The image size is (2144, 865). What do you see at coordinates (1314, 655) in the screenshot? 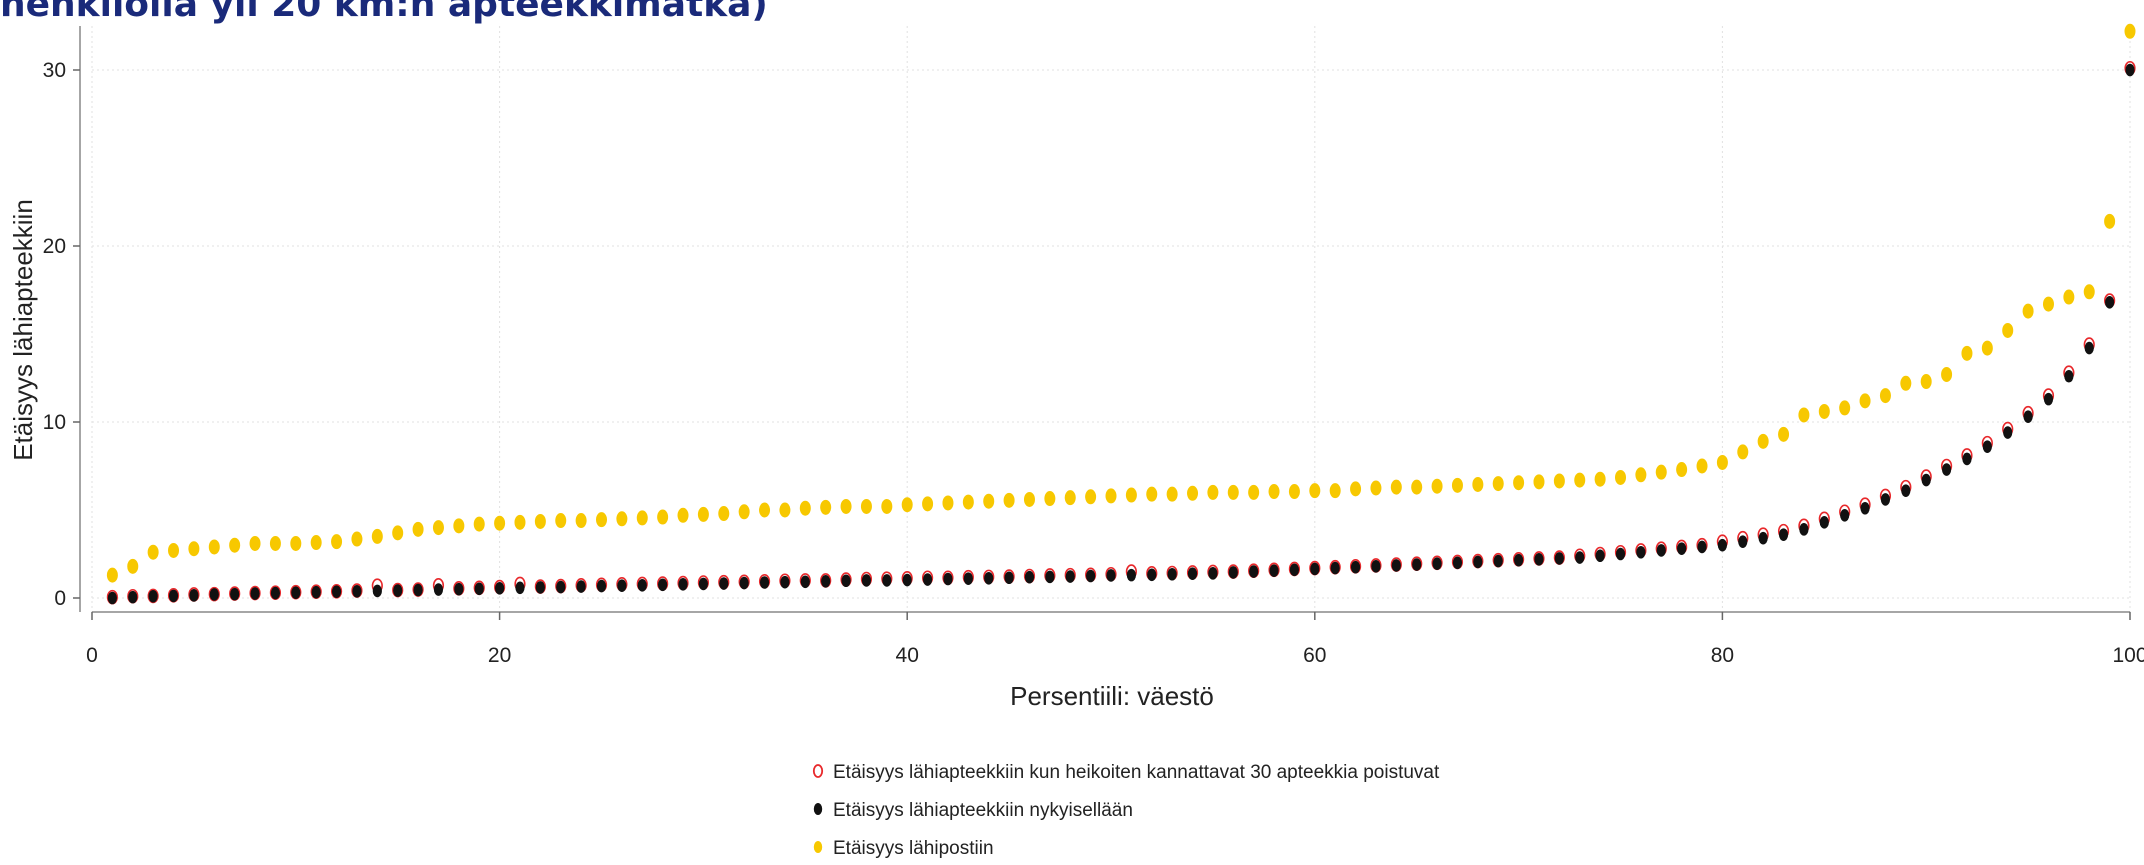
I see `x-tick-label: 60` at bounding box center [1314, 655].